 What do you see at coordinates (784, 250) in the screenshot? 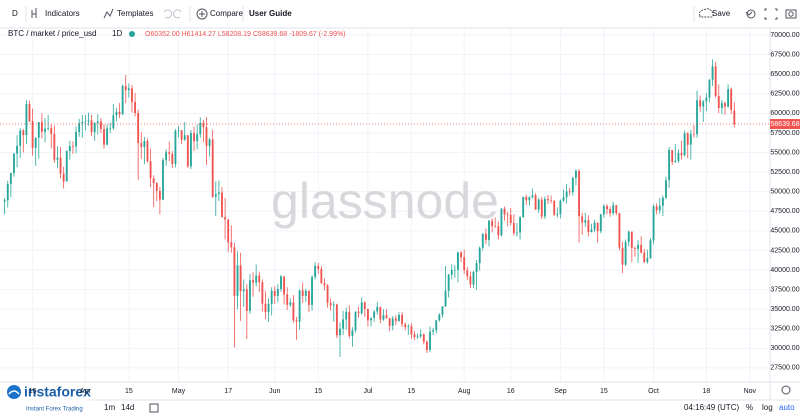
I see `y-tick-label: 42500.00` at bounding box center [784, 250].